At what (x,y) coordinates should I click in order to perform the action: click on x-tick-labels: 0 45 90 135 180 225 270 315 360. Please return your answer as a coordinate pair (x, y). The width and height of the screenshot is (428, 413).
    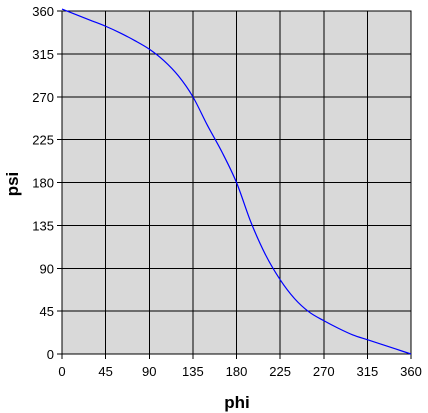
    Looking at the image, I should click on (239, 371).